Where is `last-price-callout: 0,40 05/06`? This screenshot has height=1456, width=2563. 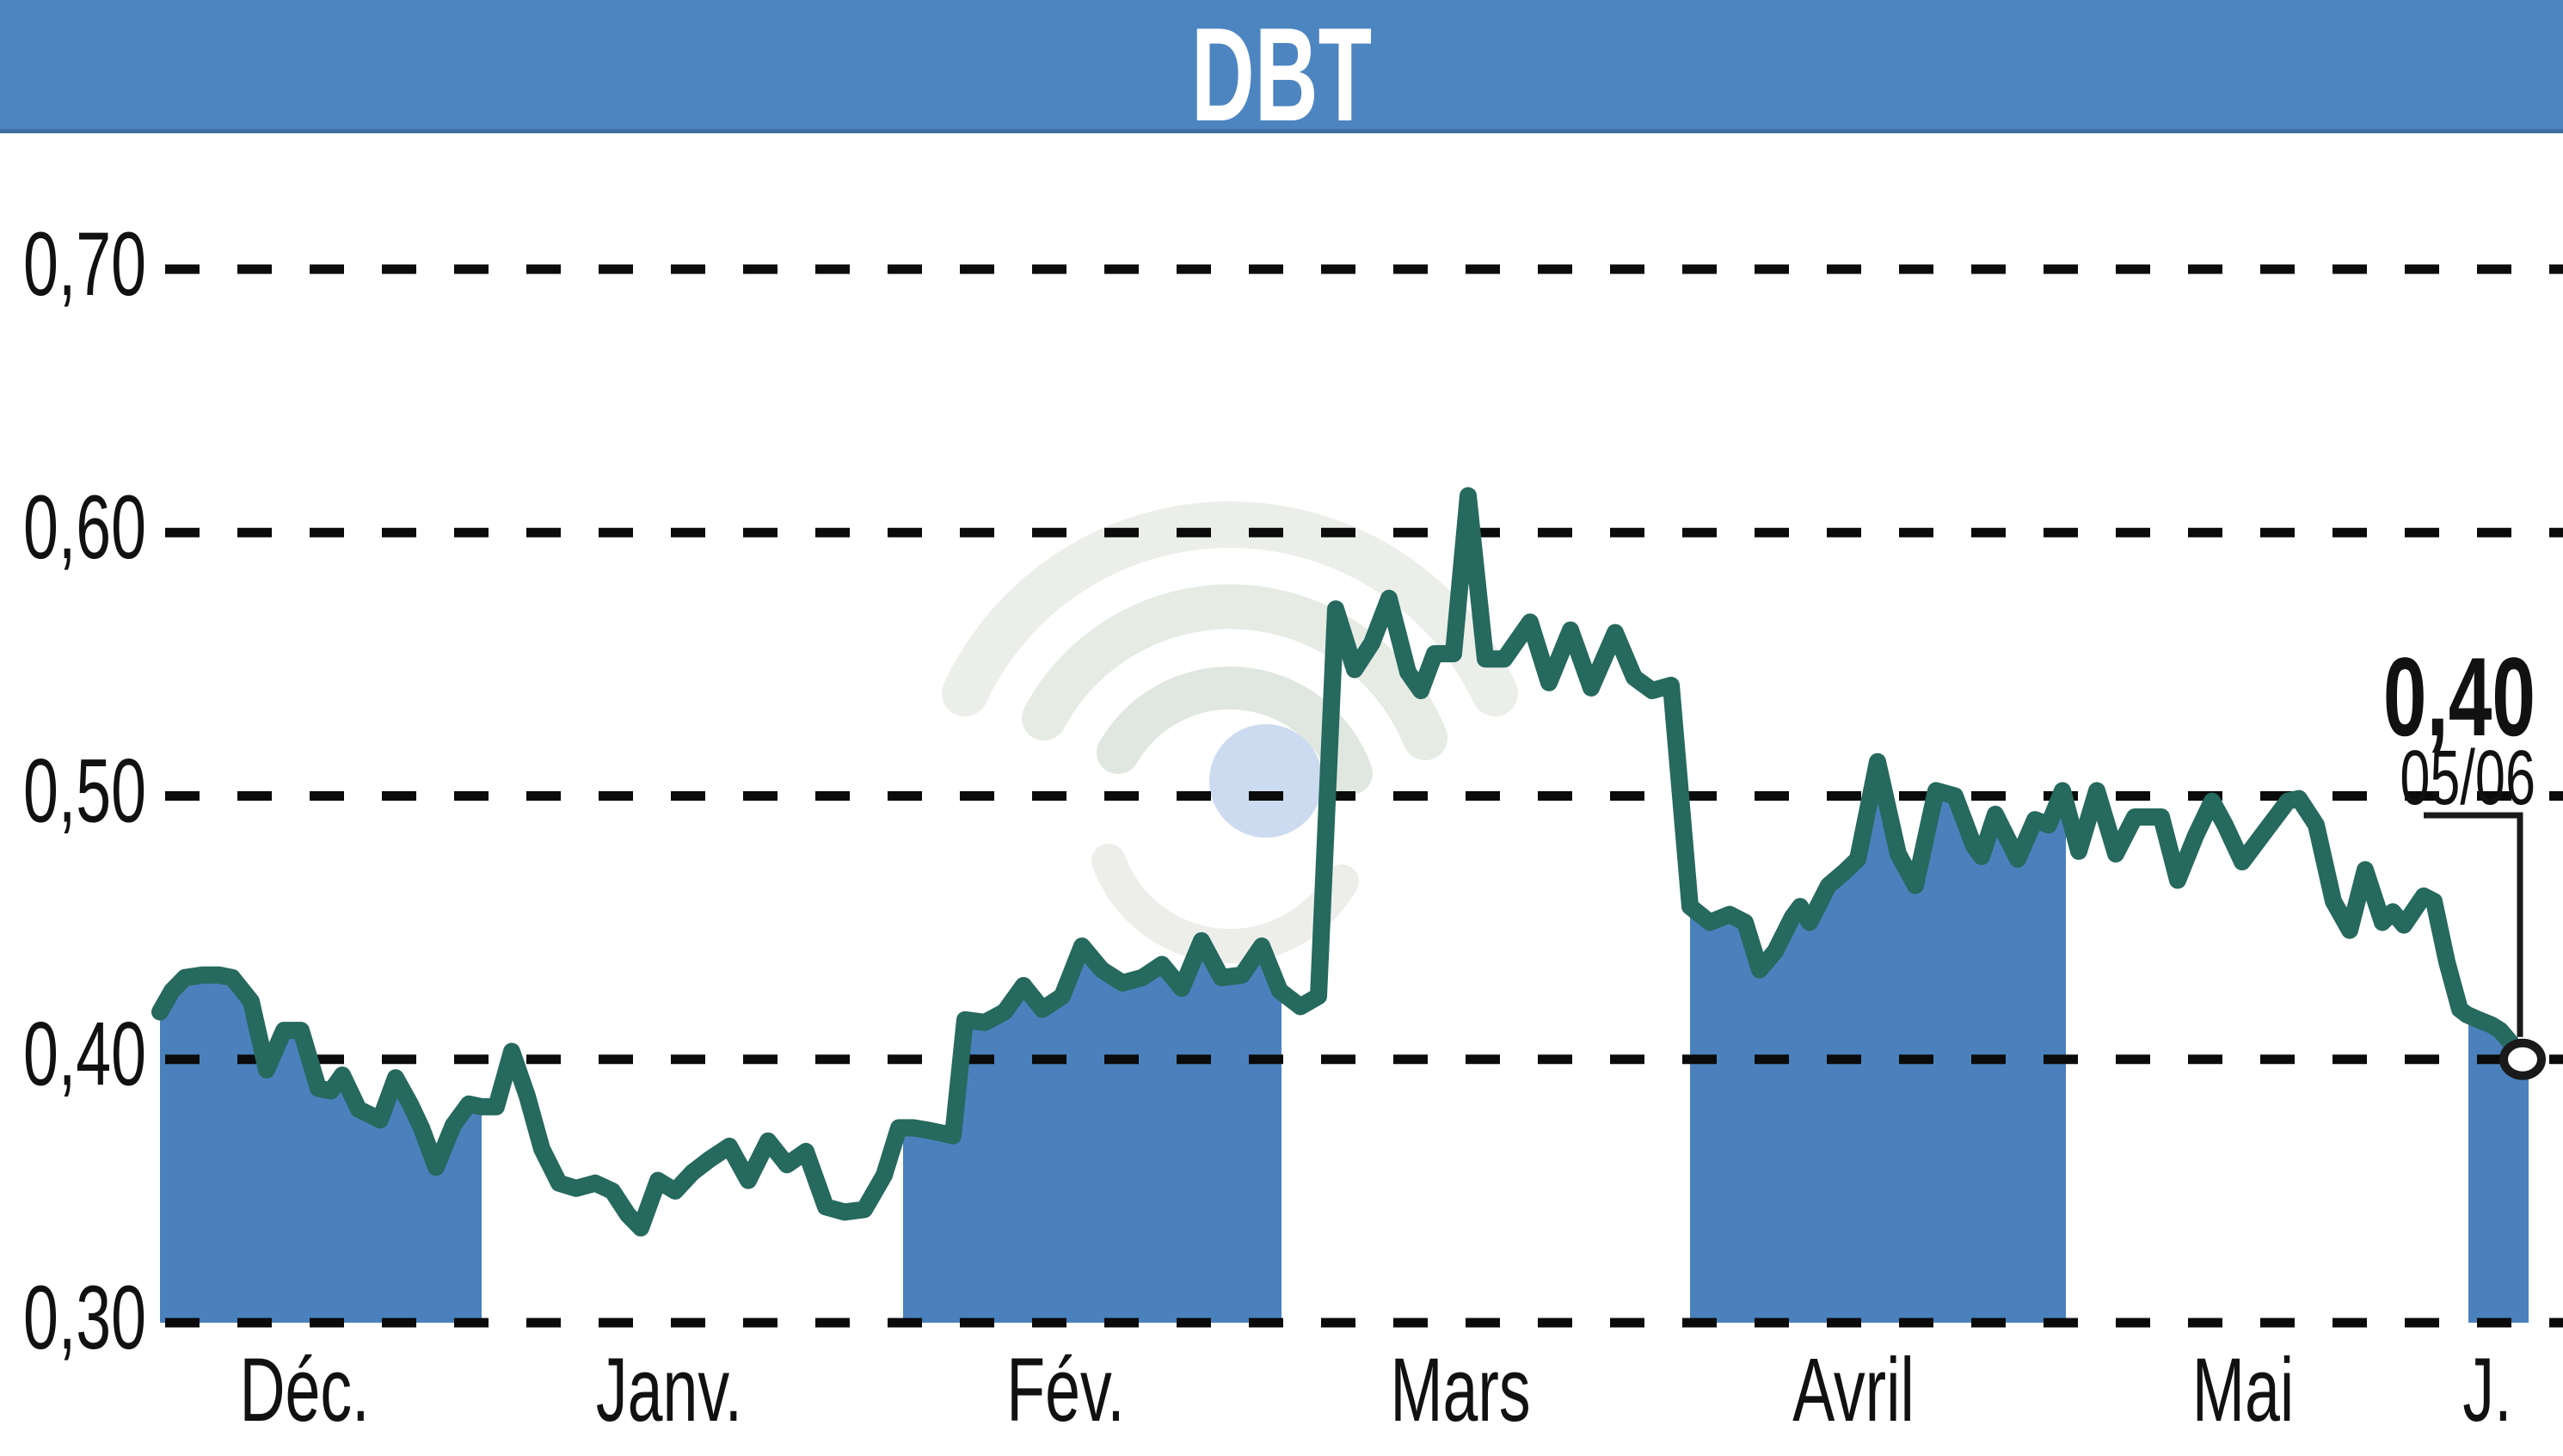 last-price-callout: 0,40 05/06 is located at coordinates (2464, 857).